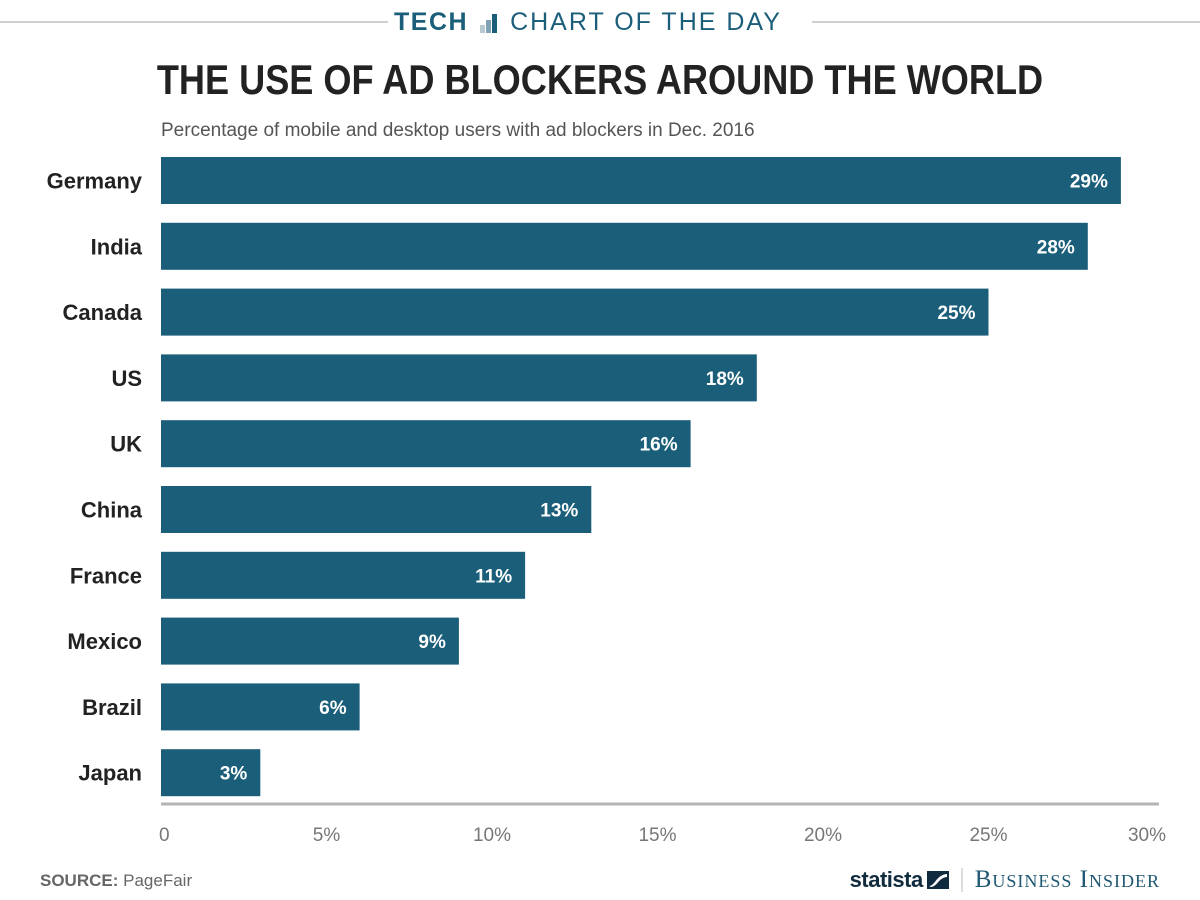 This screenshot has height=900, width=1200. I want to click on bar-brazil, so click(260, 707).